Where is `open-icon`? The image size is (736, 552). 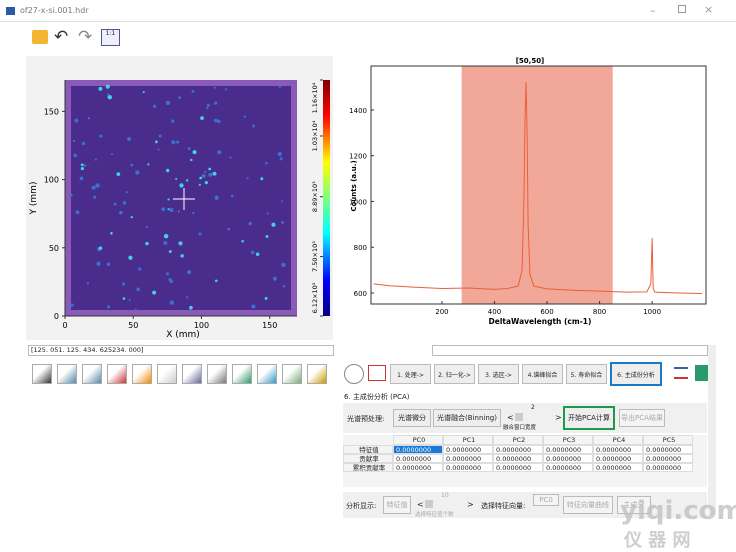
open-icon is located at coordinates (40, 37).